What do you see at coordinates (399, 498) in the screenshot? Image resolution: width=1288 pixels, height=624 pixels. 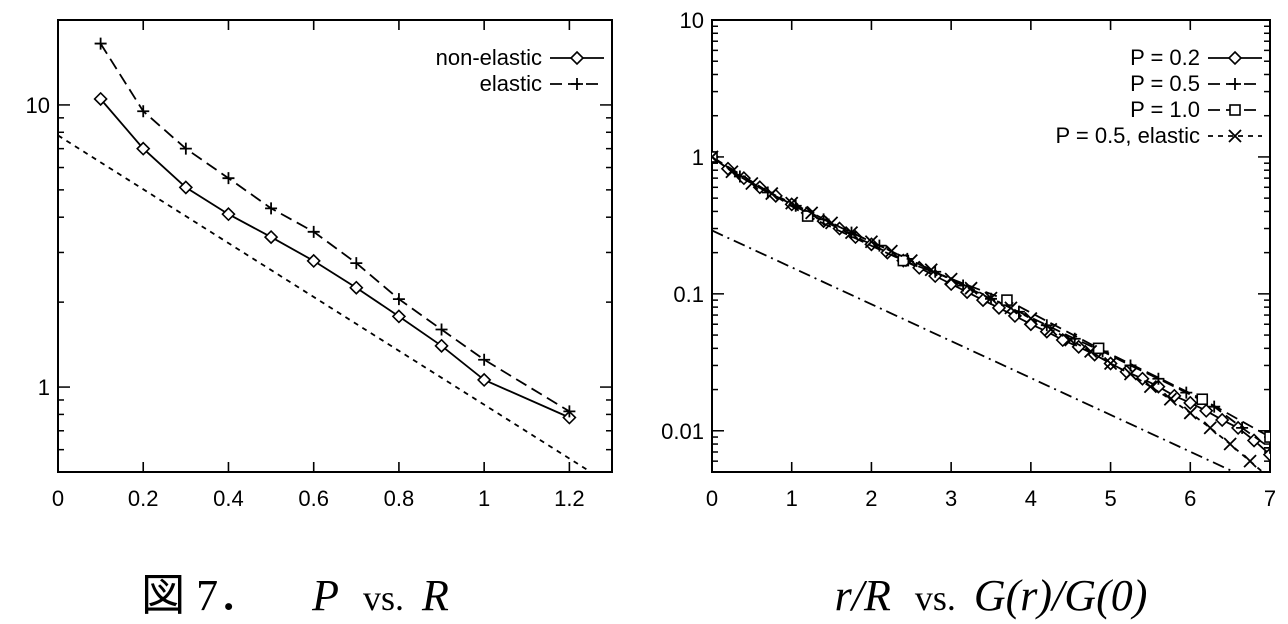 I see `x-tick-label: 0.8` at bounding box center [399, 498].